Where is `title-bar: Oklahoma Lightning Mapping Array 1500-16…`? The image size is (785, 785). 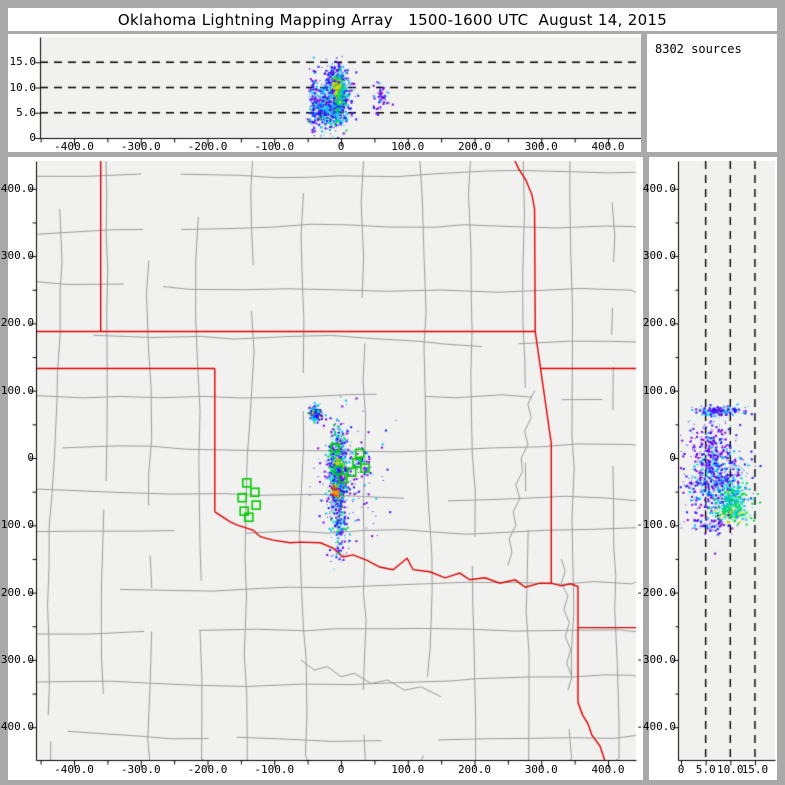
title-bar: Oklahoma Lightning Mapping Array 1500-16… is located at coordinates (392, 19).